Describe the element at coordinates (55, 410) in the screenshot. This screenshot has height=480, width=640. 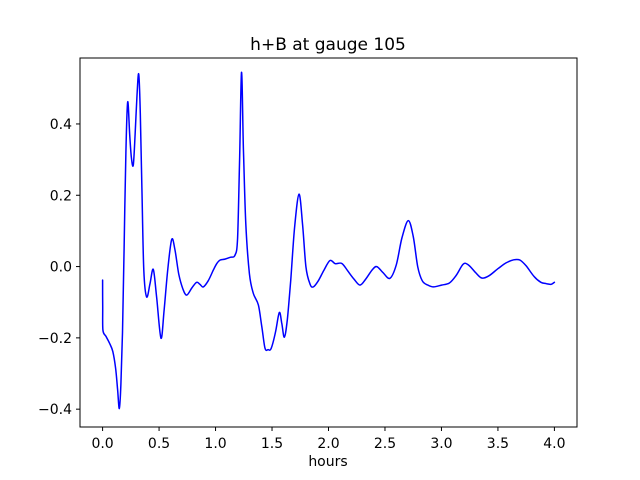
I see `y-tick-label: −0.4` at that location.